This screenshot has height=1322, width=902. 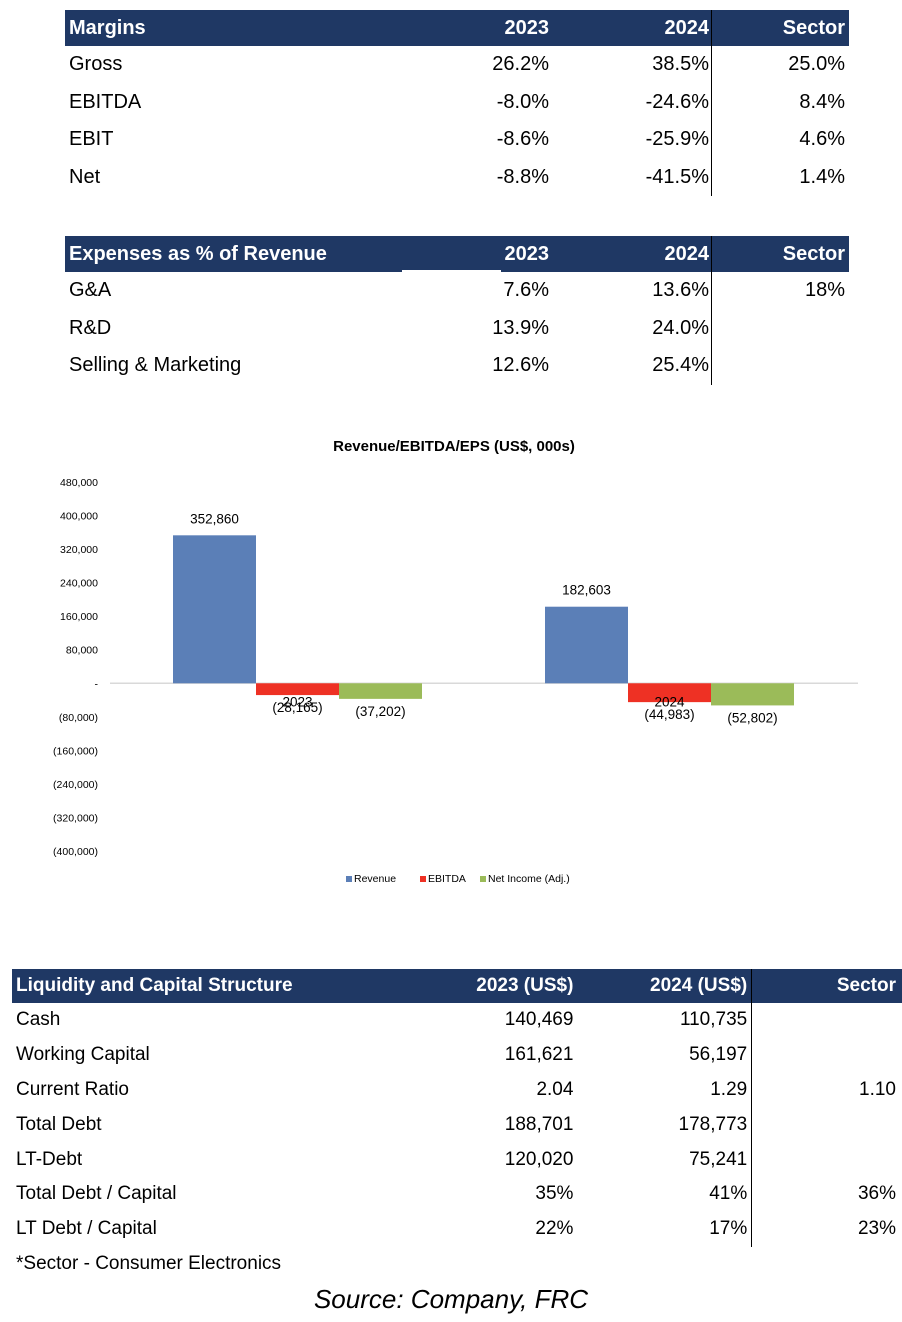 What do you see at coordinates (90, 290) in the screenshot?
I see `expenses-cell: G&A` at bounding box center [90, 290].